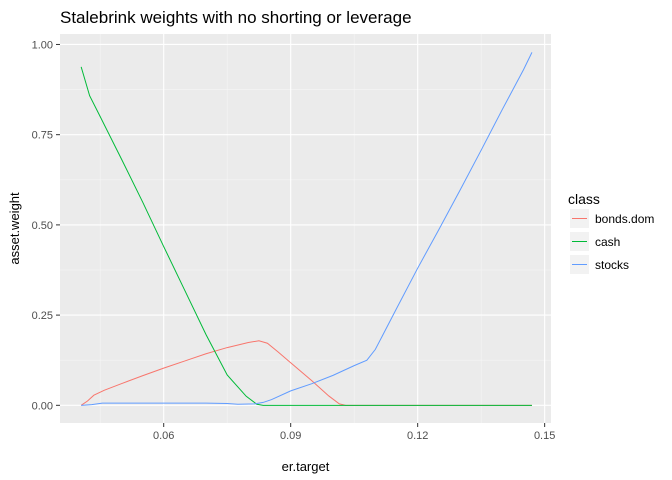 This screenshot has height=480, width=672. What do you see at coordinates (42, 226) in the screenshot?
I see `y-tick-label: 0.50` at bounding box center [42, 226].